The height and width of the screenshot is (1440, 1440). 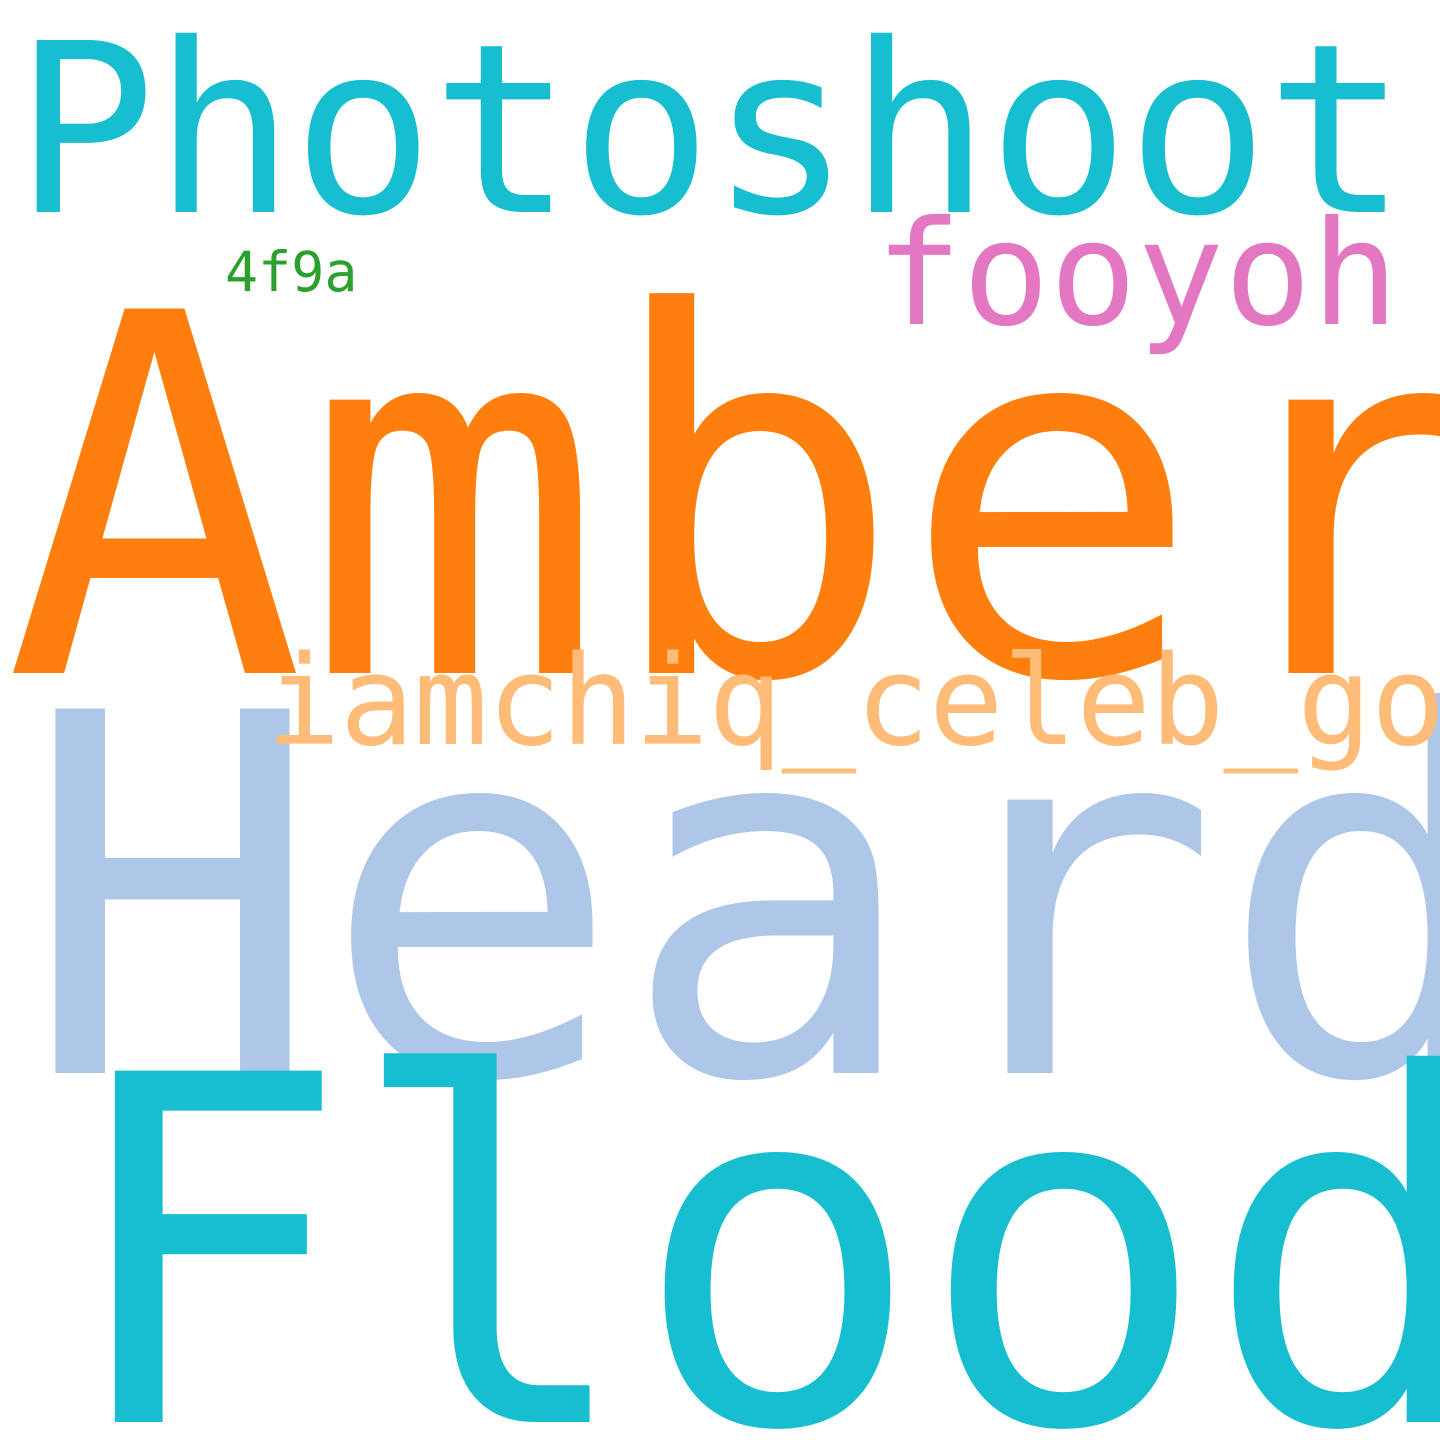 What do you see at coordinates (1137, 274) in the screenshot?
I see `word-fooyoh: fooyoh` at bounding box center [1137, 274].